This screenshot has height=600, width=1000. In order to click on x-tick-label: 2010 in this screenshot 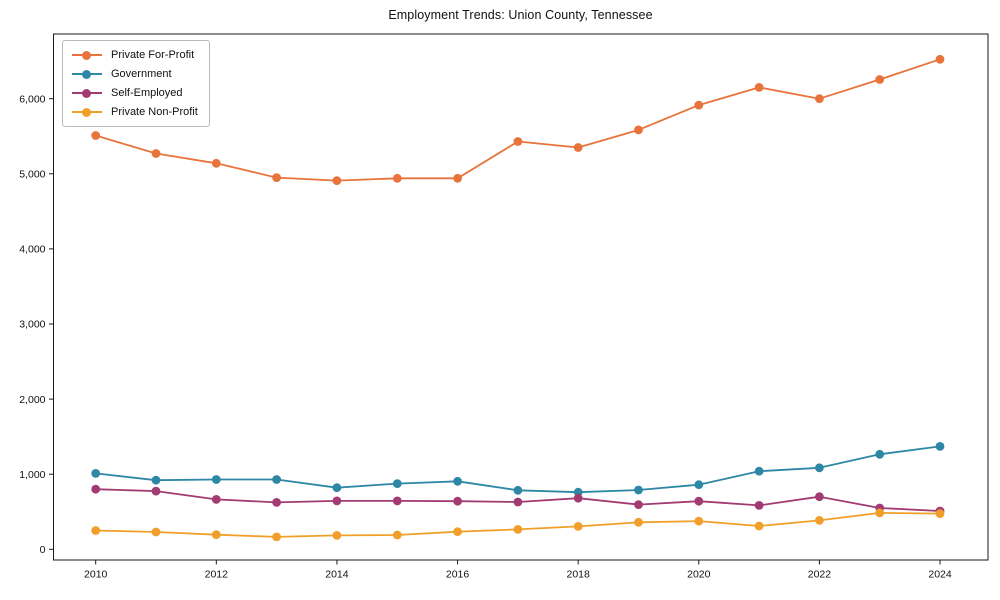, I will do `click(96, 575)`.